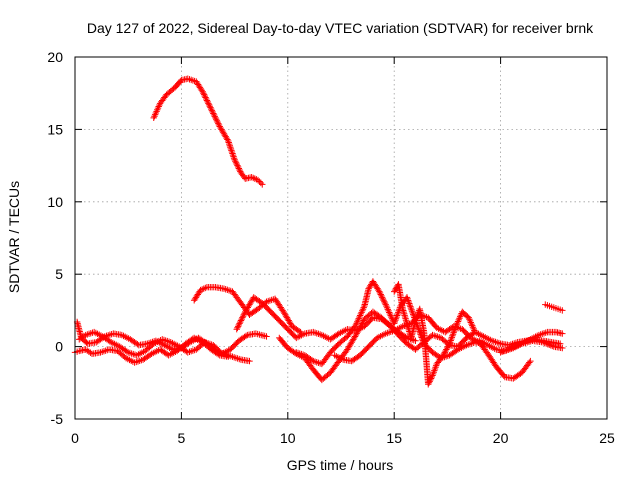 The width and height of the screenshot is (640, 480). Describe the element at coordinates (59, 347) in the screenshot. I see `y-tick-label: 0` at that location.